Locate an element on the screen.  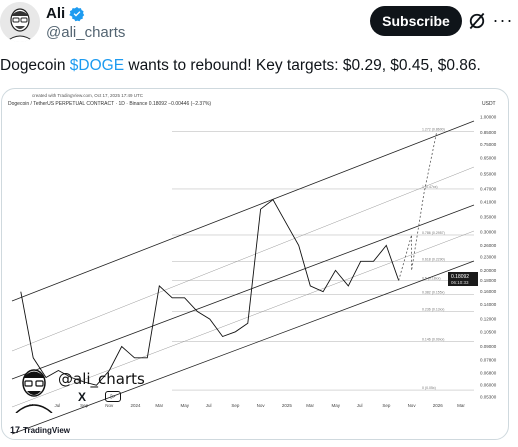
avatar is located at coordinates (20, 22).